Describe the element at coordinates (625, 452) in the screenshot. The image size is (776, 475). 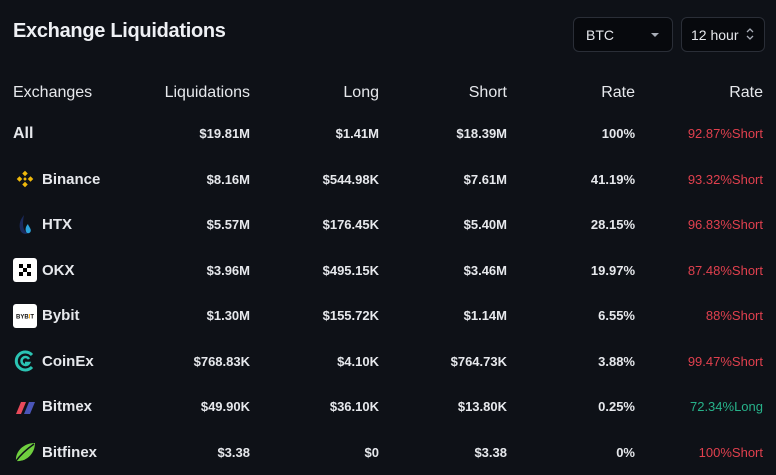
I see `rate-value: 0%` at that location.